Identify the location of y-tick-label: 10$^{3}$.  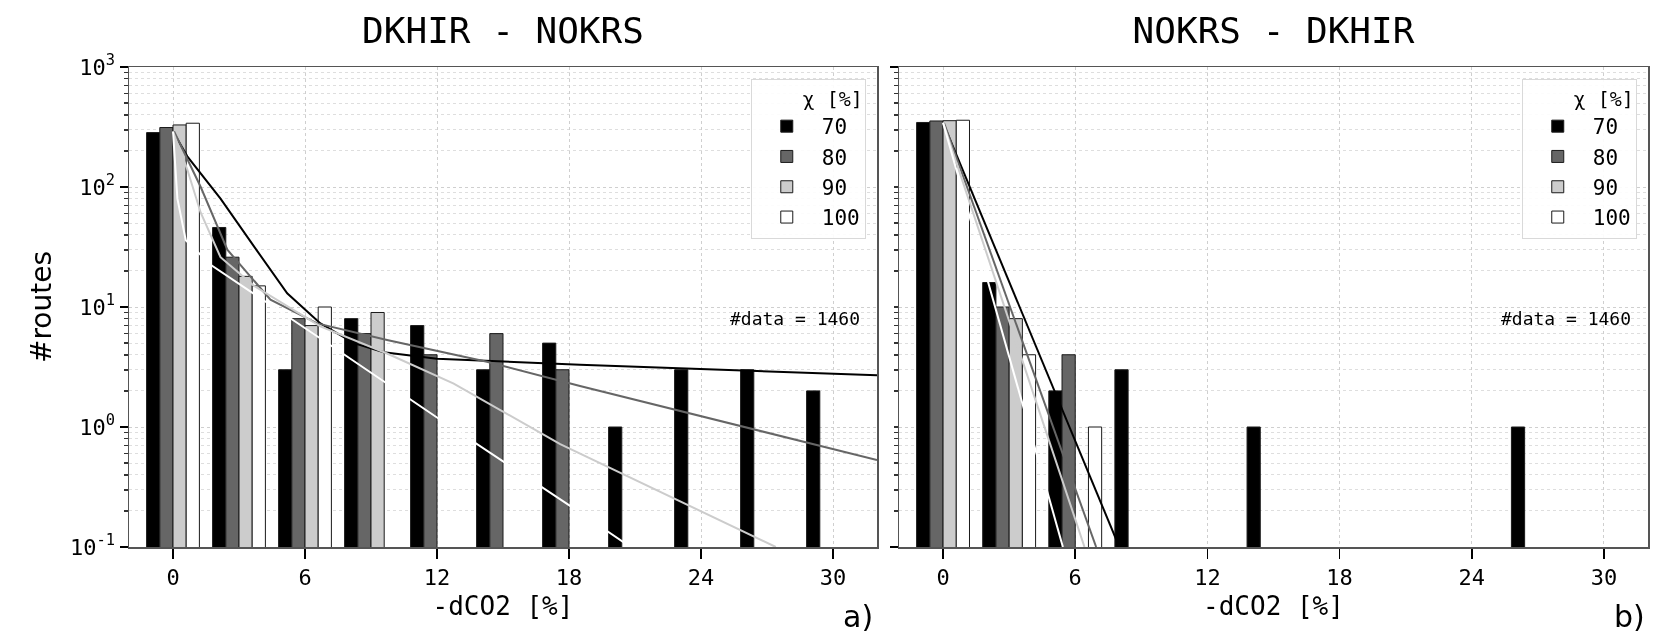
(97, 65).